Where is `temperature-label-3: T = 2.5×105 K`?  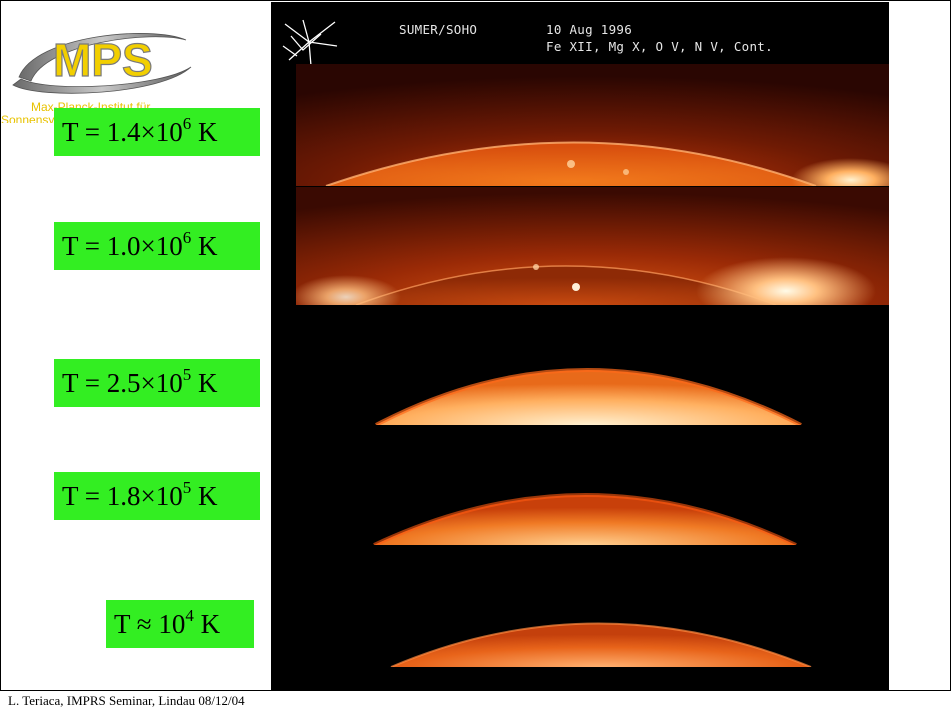
temperature-label-3: T = 2.5×105 K is located at coordinates (157, 383).